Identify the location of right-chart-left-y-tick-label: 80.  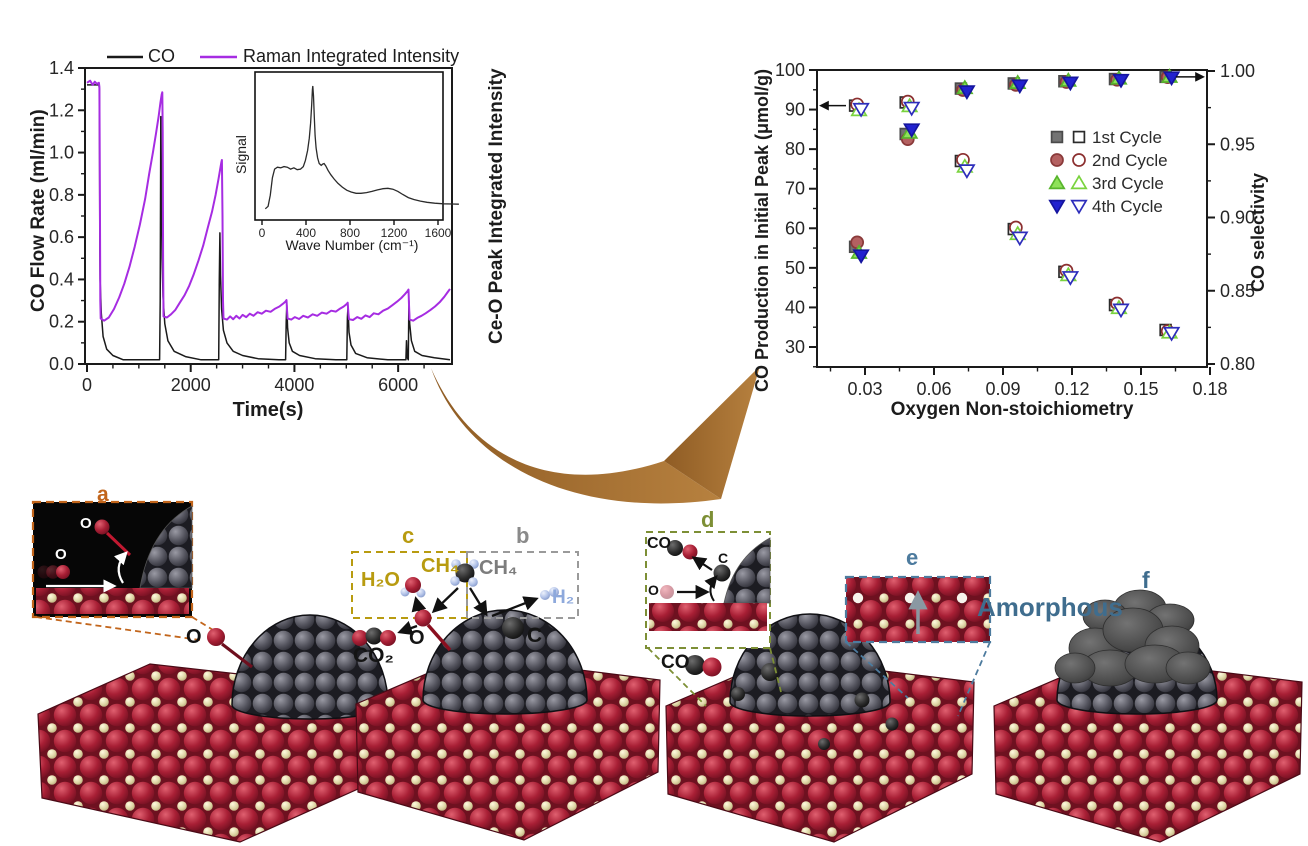
(795, 149).